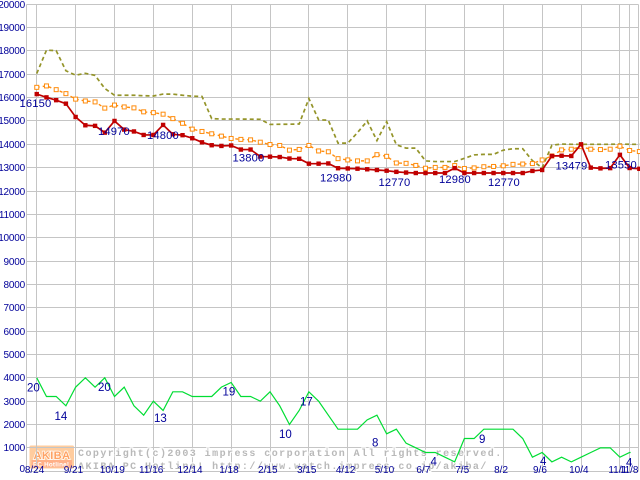  Describe the element at coordinates (13, 215) in the screenshot. I see `svg-text: 11000` at that location.